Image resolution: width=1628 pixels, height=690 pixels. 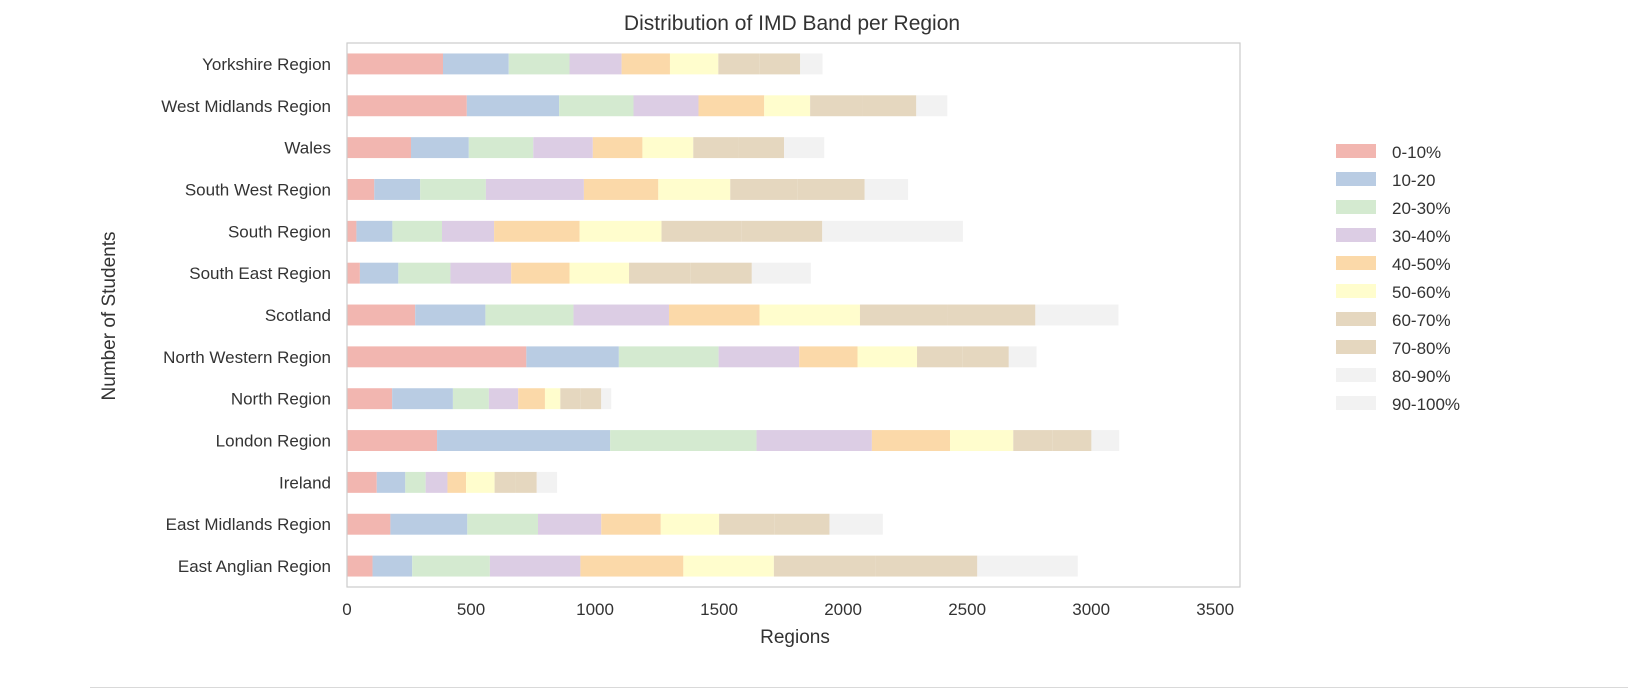 What do you see at coordinates (1421, 320) in the screenshot?
I see `legend-label: 60-70%` at bounding box center [1421, 320].